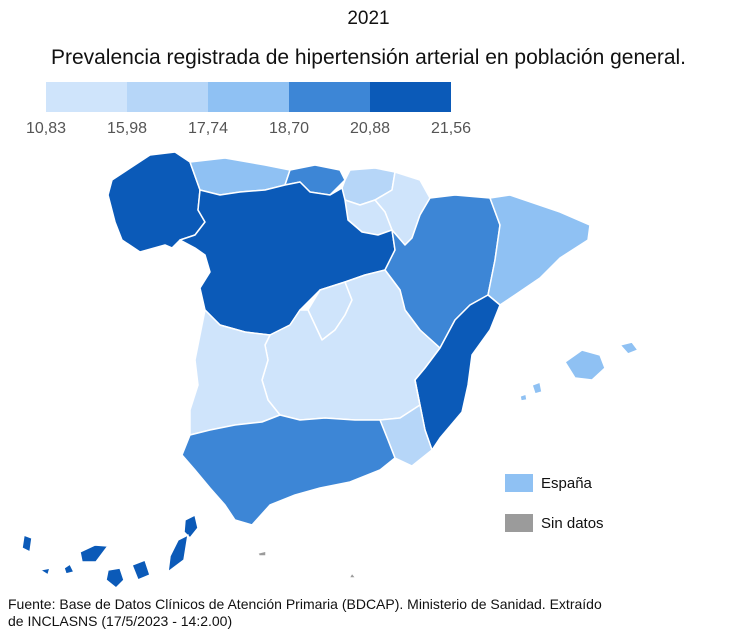  I want to click on region-melilla, so click(352, 575).